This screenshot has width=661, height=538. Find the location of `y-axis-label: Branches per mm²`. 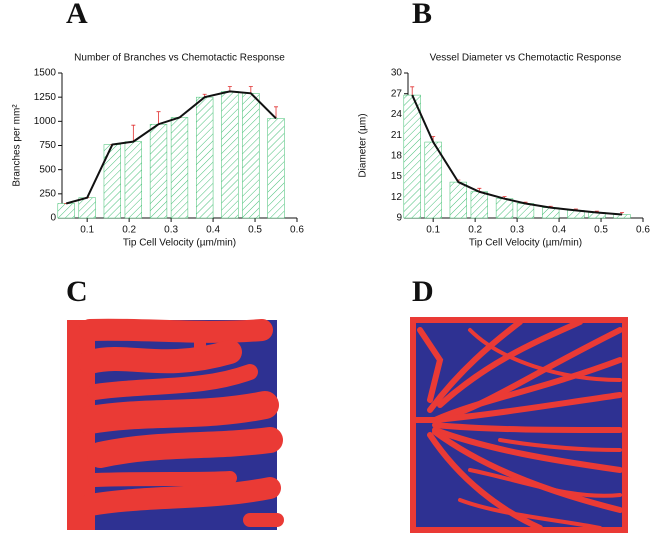

y-axis-label: Branches per mm² is located at coordinates (17, 145).